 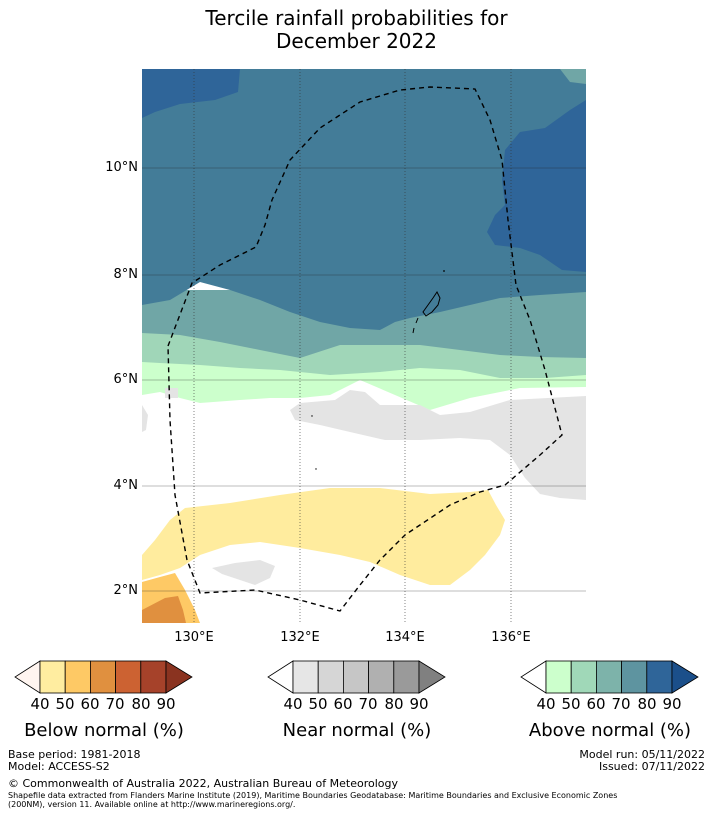 What do you see at coordinates (164, 609) in the screenshot?
I see `below-normal-70-area` at bounding box center [164, 609].